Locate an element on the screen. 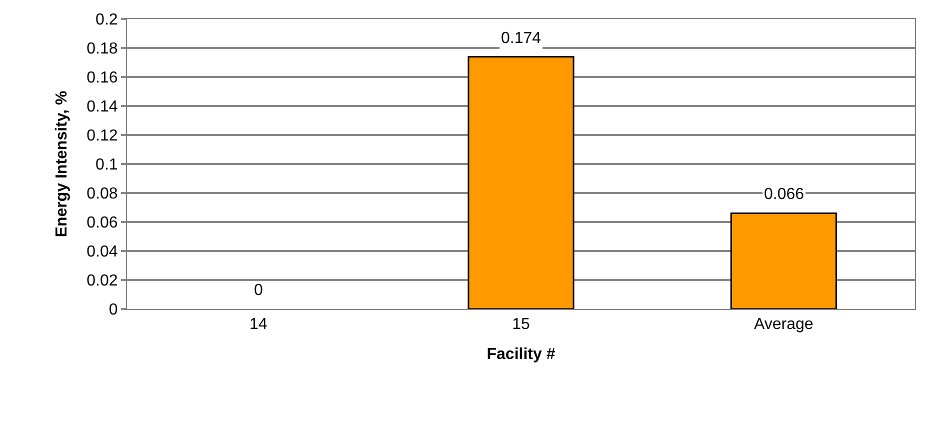 The image size is (936, 423). y-tick-label: 0.14 is located at coordinates (102, 107).